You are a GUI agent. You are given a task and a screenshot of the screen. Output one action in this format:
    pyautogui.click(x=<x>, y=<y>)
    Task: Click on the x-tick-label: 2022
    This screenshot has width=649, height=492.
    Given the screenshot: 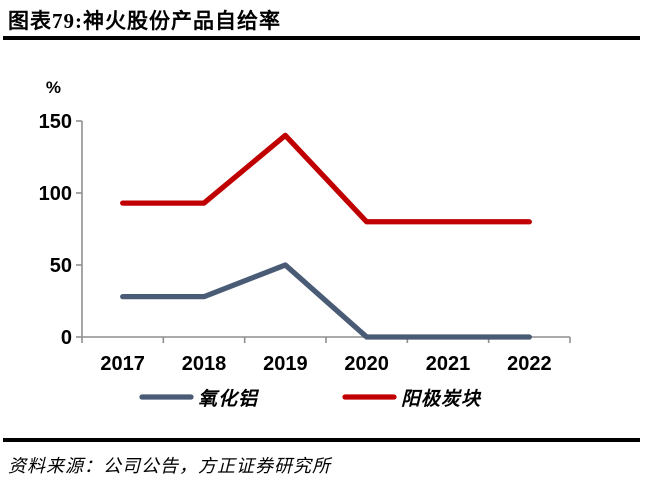 What is the action you would take?
    pyautogui.click(x=529, y=364)
    